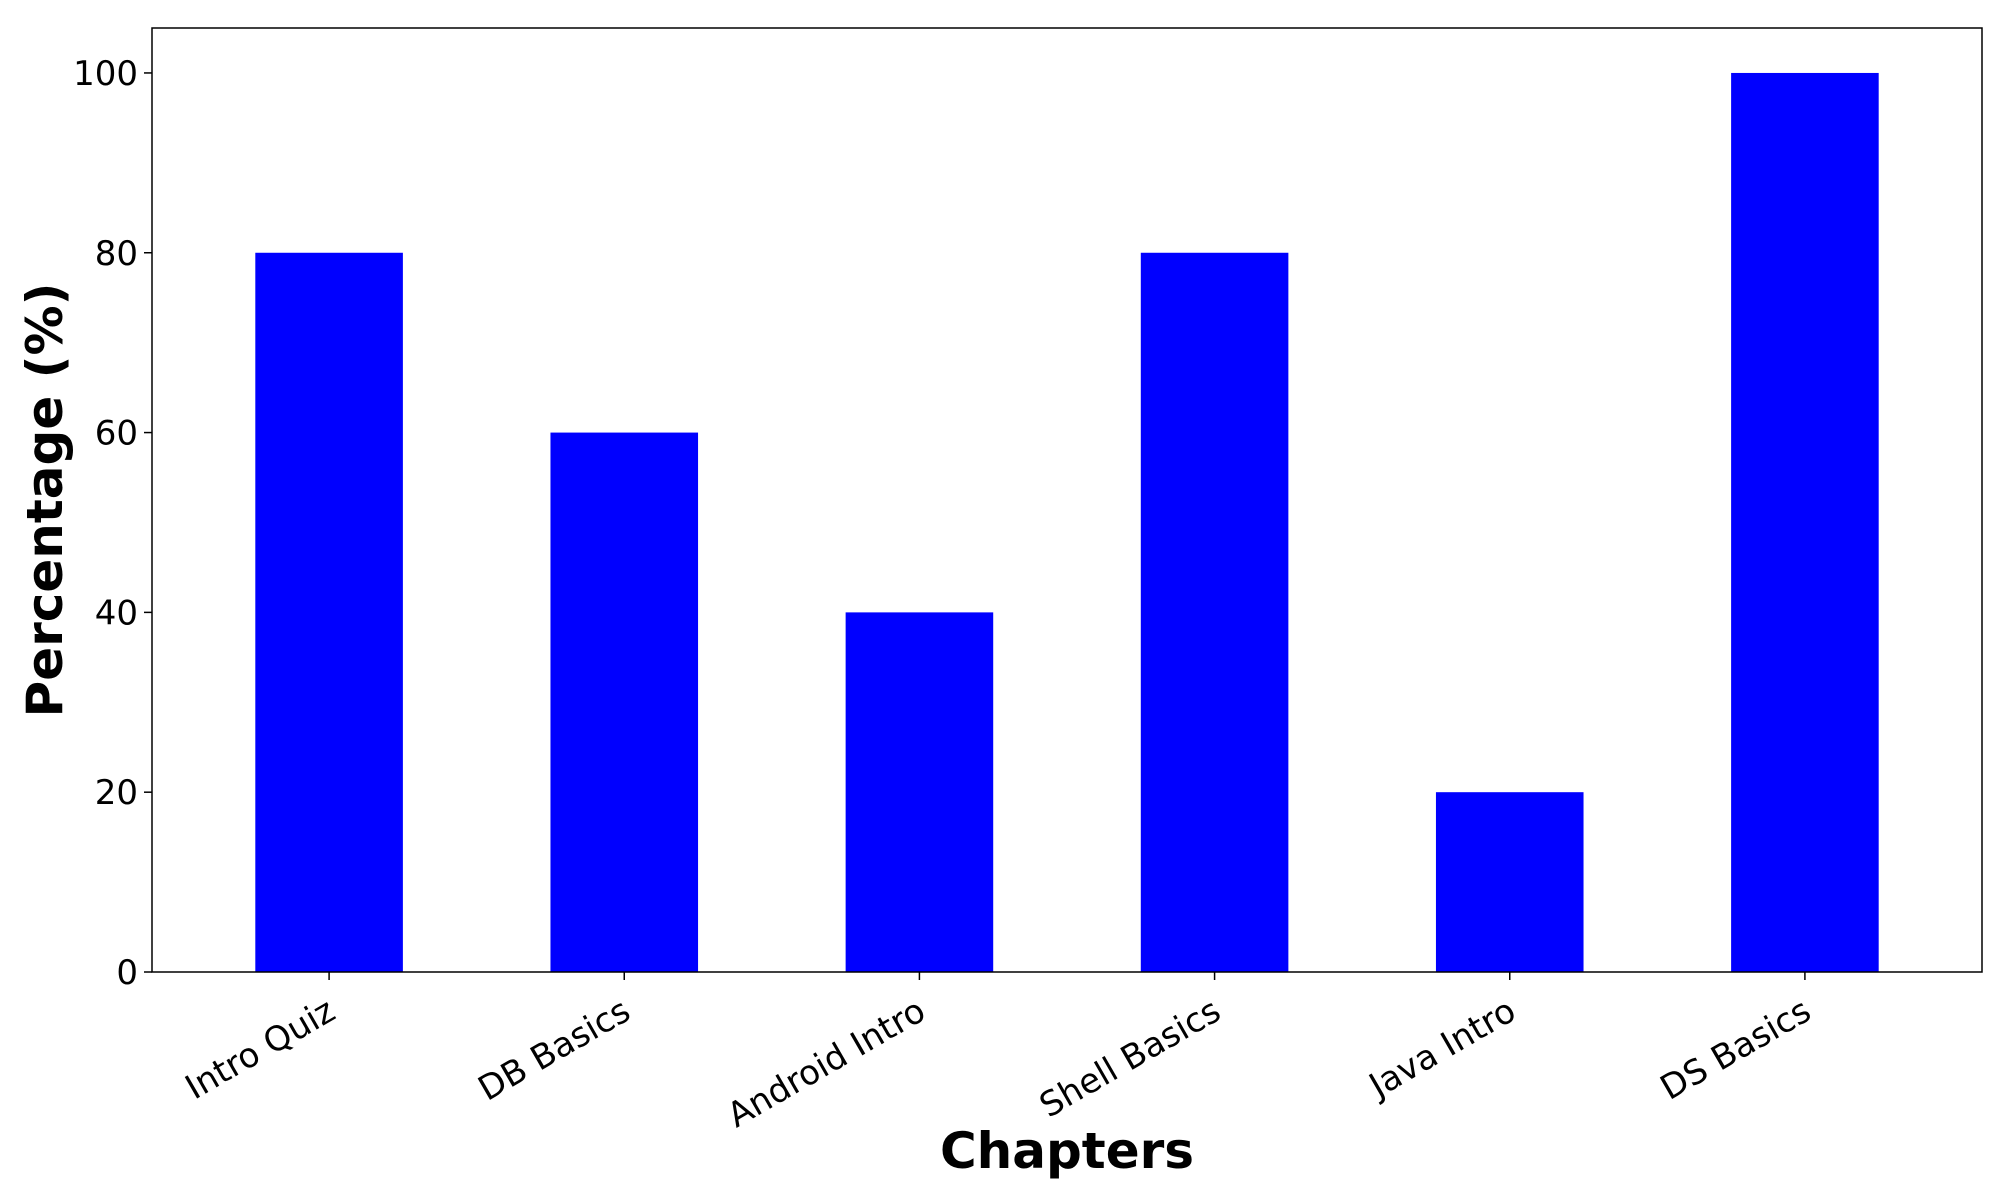 The width and height of the screenshot is (2000, 1200). What do you see at coordinates (1805, 522) in the screenshot?
I see `bar-ds-basics` at bounding box center [1805, 522].